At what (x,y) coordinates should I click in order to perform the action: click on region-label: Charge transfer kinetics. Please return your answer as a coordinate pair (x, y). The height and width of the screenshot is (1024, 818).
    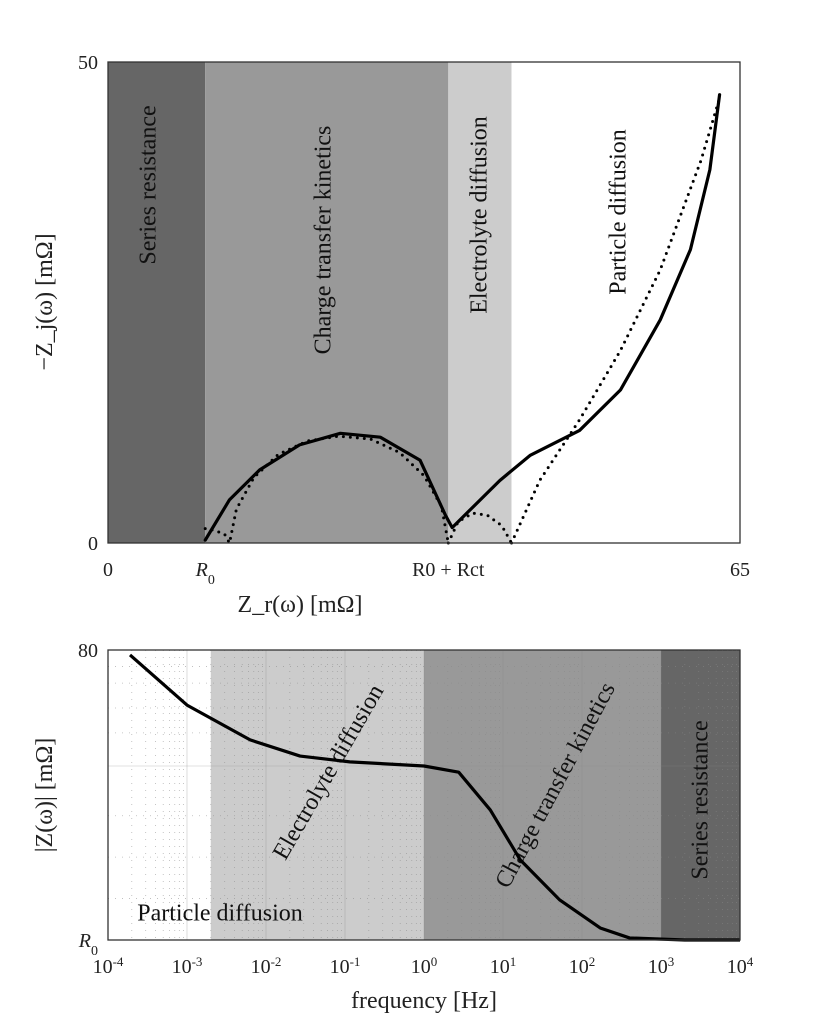
    Looking at the image, I should click on (324, 240).